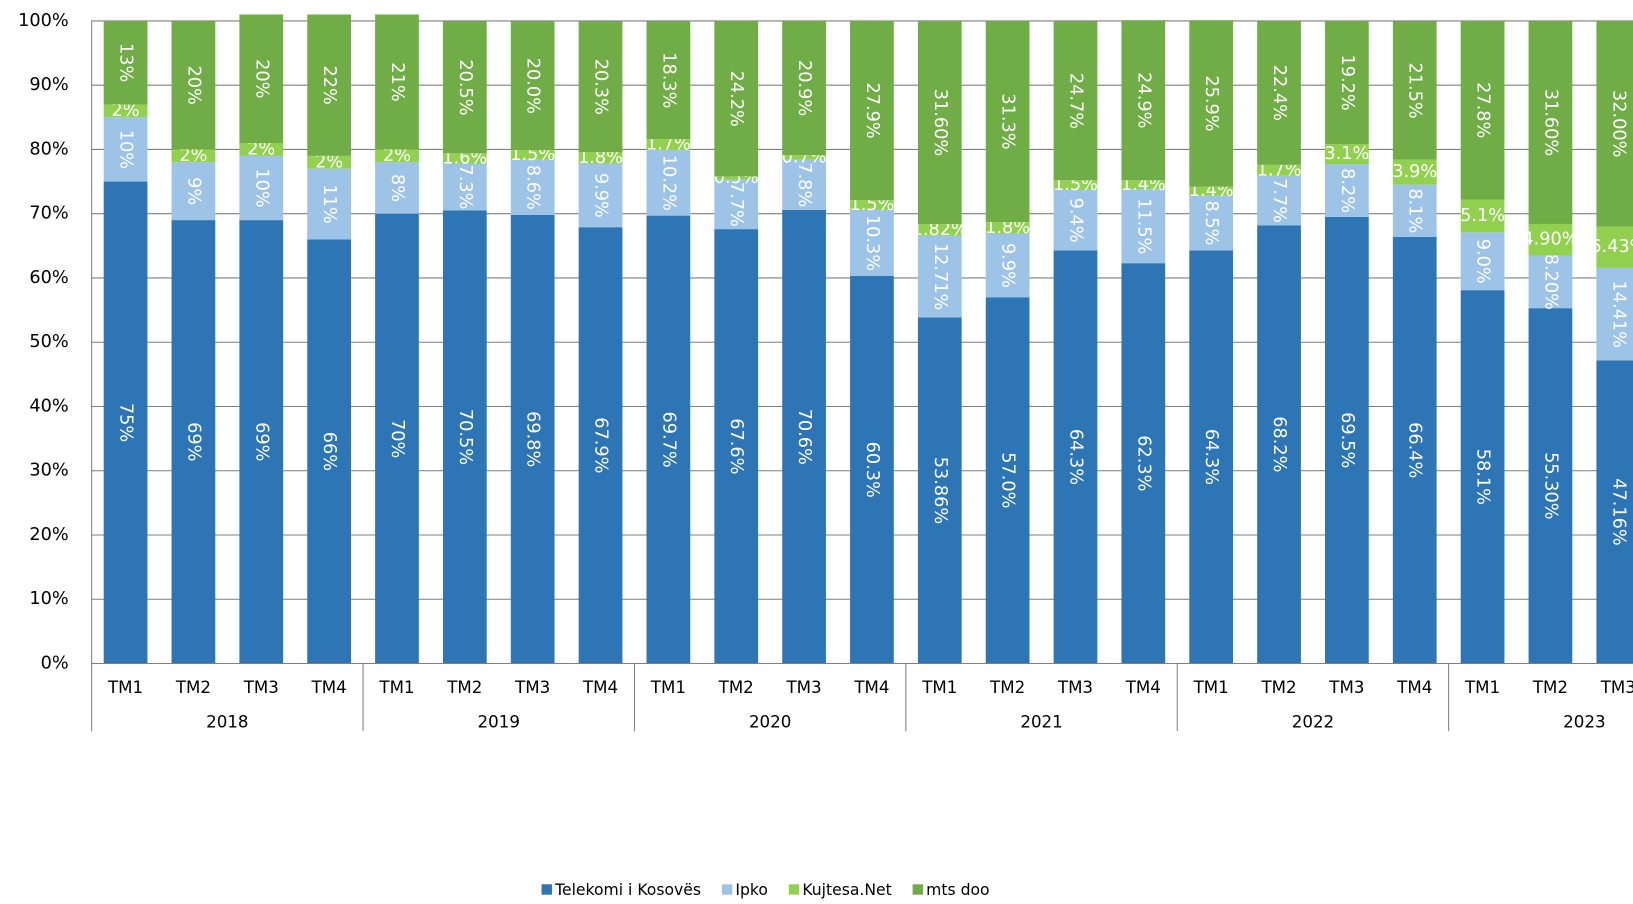 This screenshot has height=904, width=1633. I want to click on data-label: 67.6%, so click(736, 446).